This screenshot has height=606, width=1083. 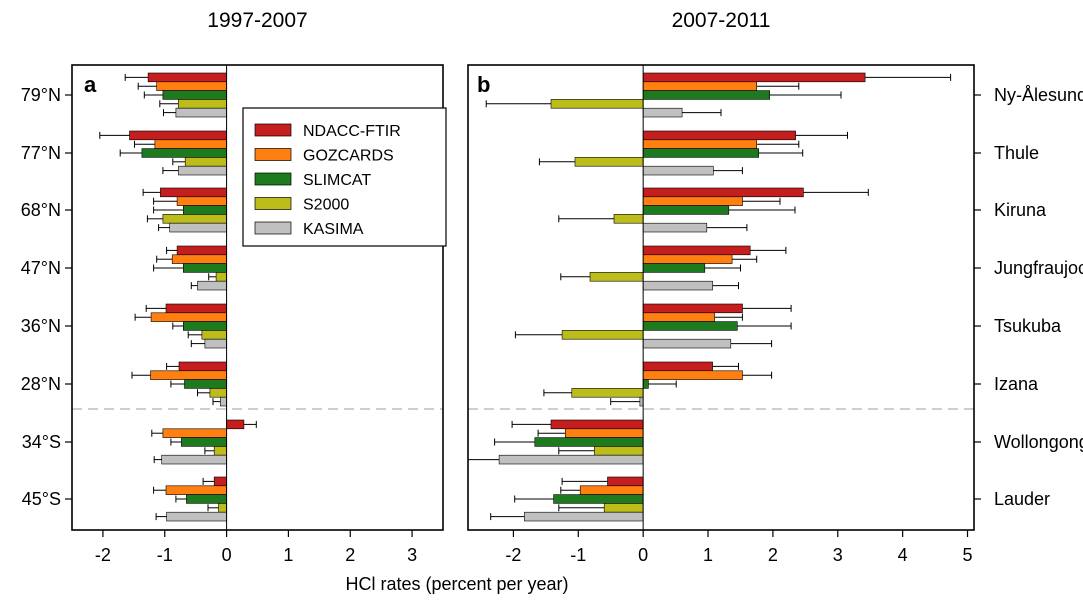 I want to click on y-tick-label: Lauder, so click(x=1022, y=499).